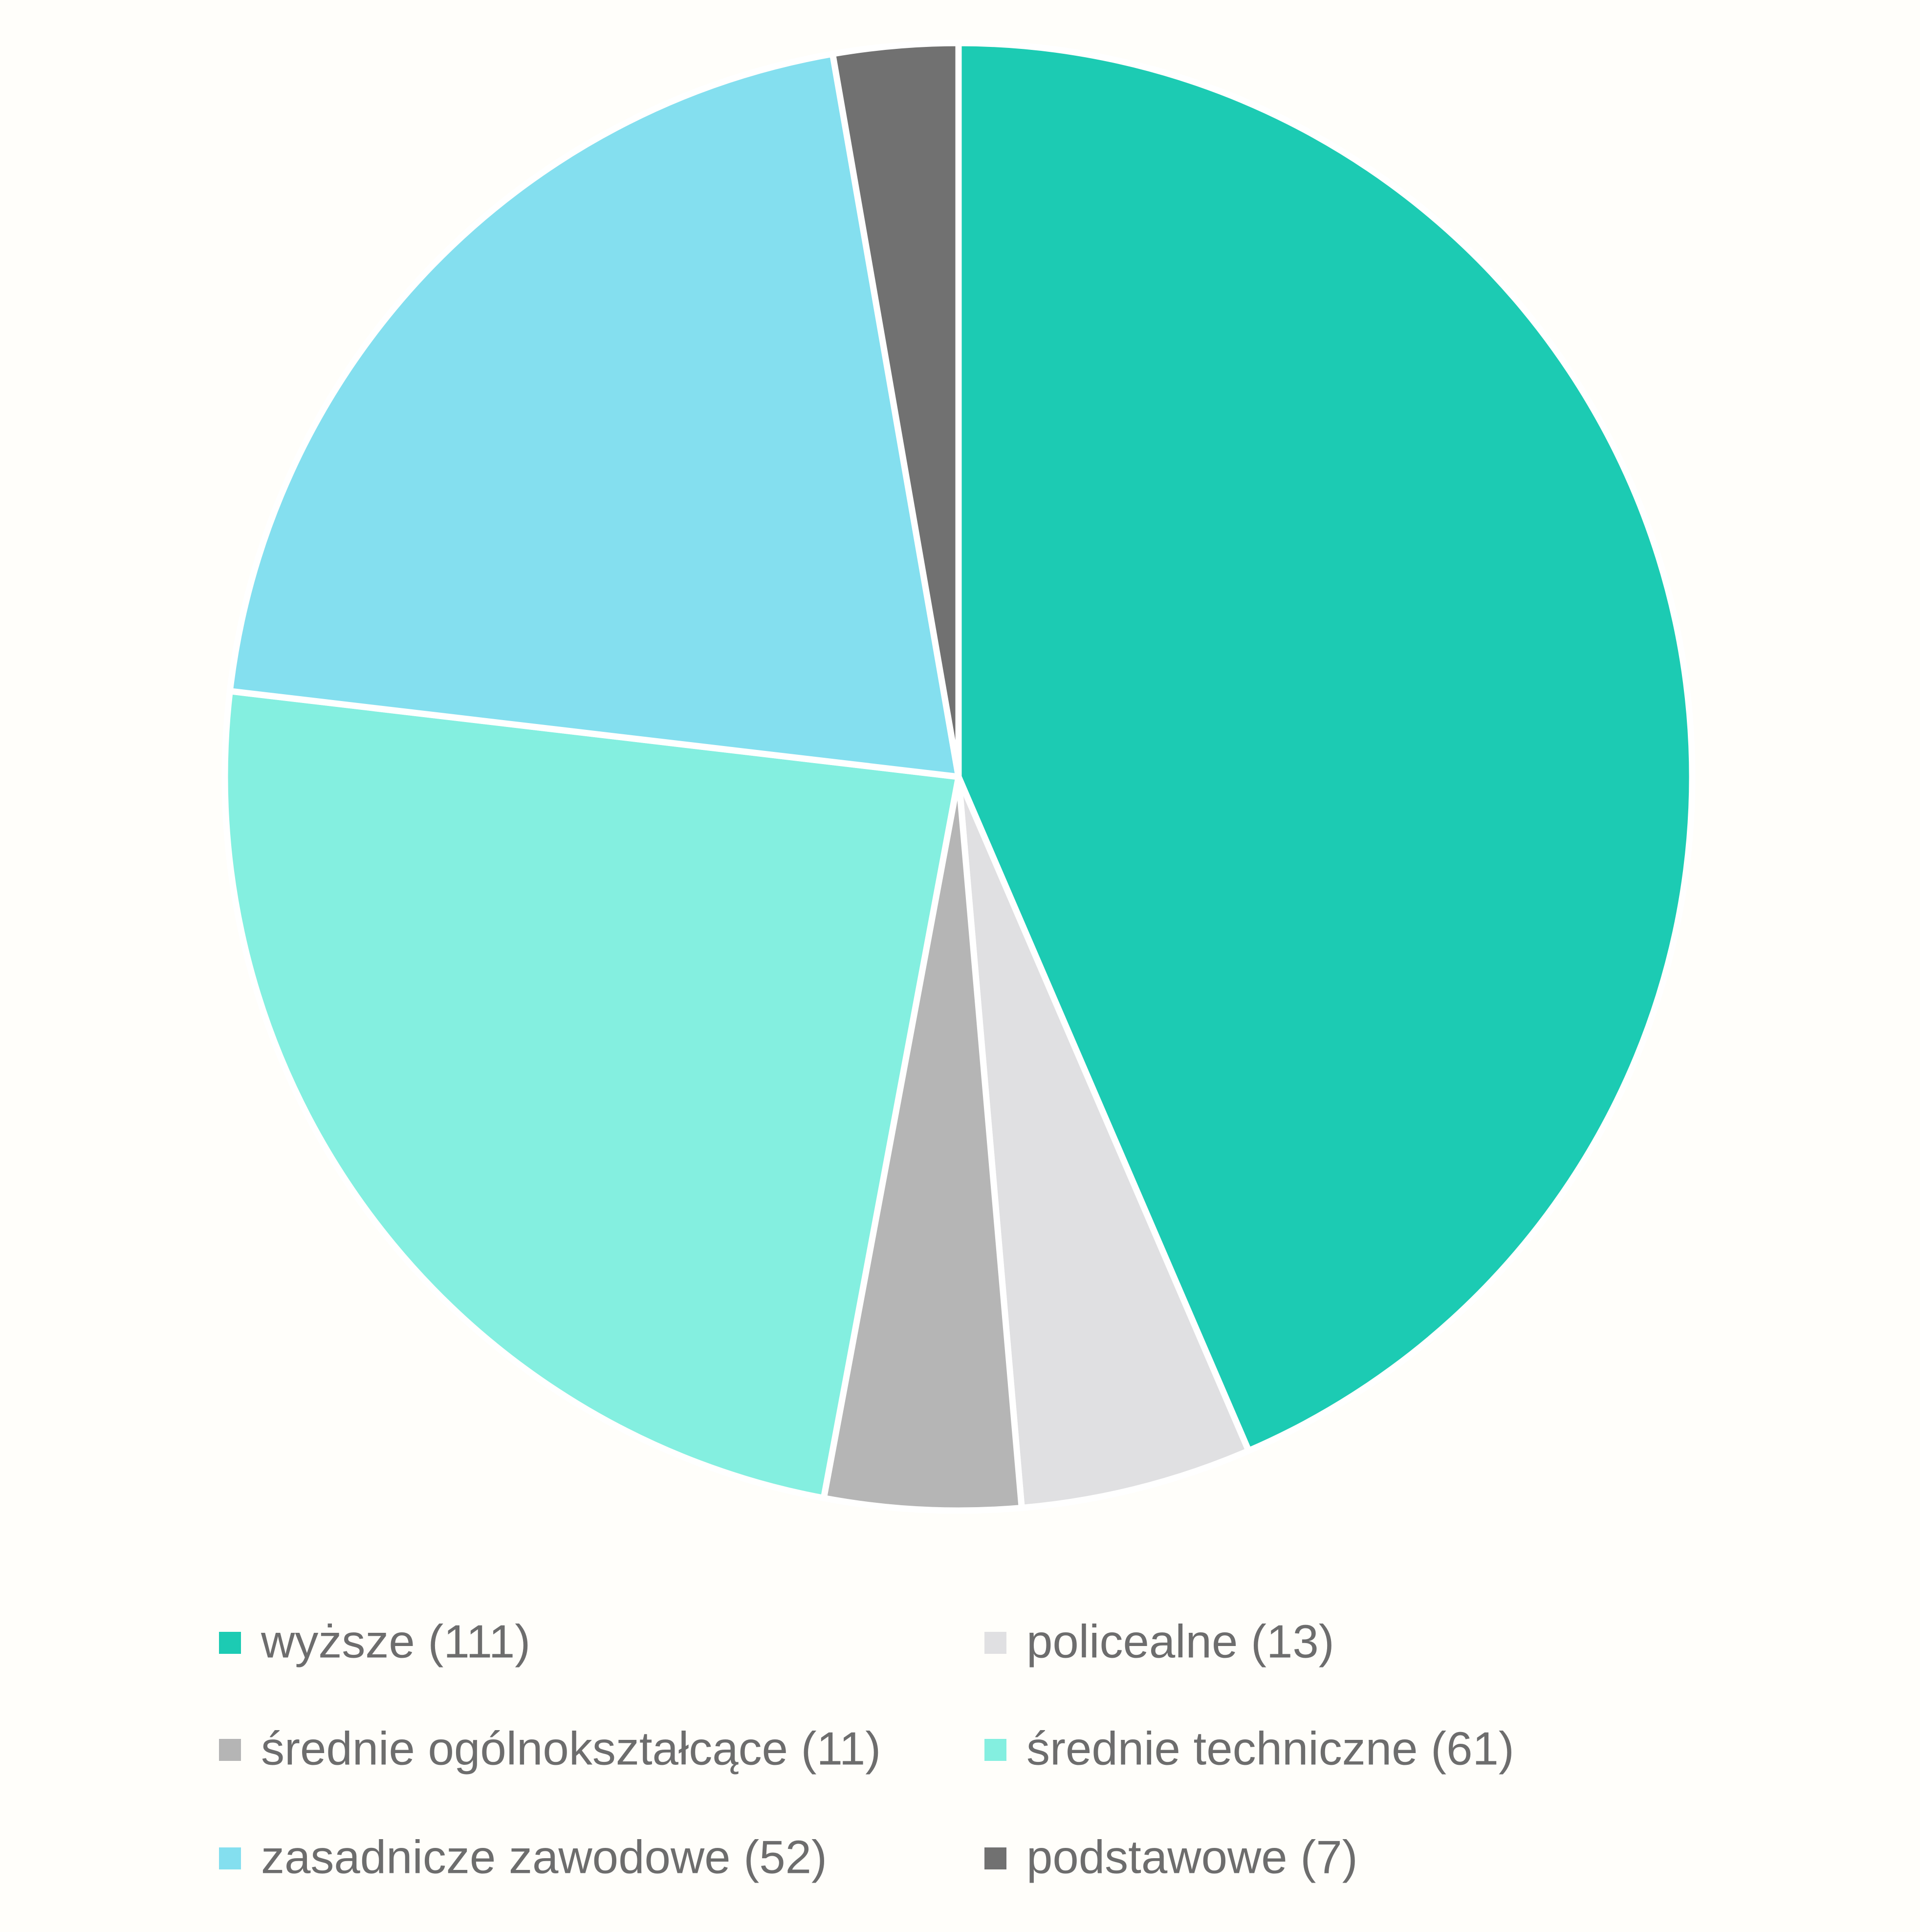 Image resolution: width=1920 pixels, height=1932 pixels. Describe the element at coordinates (1192, 1857) in the screenshot. I see `legend-label: podstawowe (7)` at that location.